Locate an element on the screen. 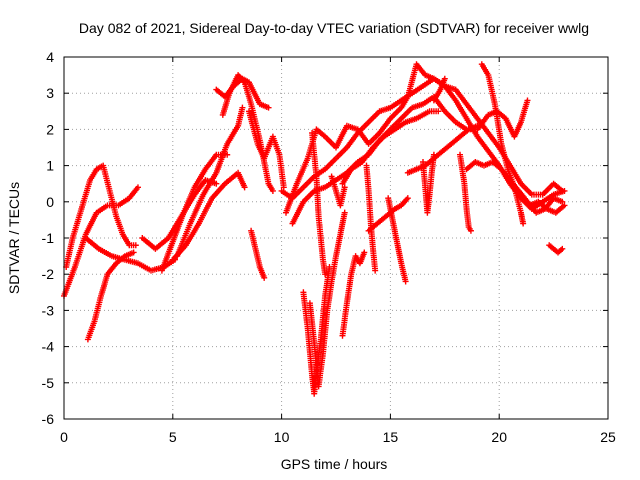  series-track-ad is located at coordinates (502, 144).